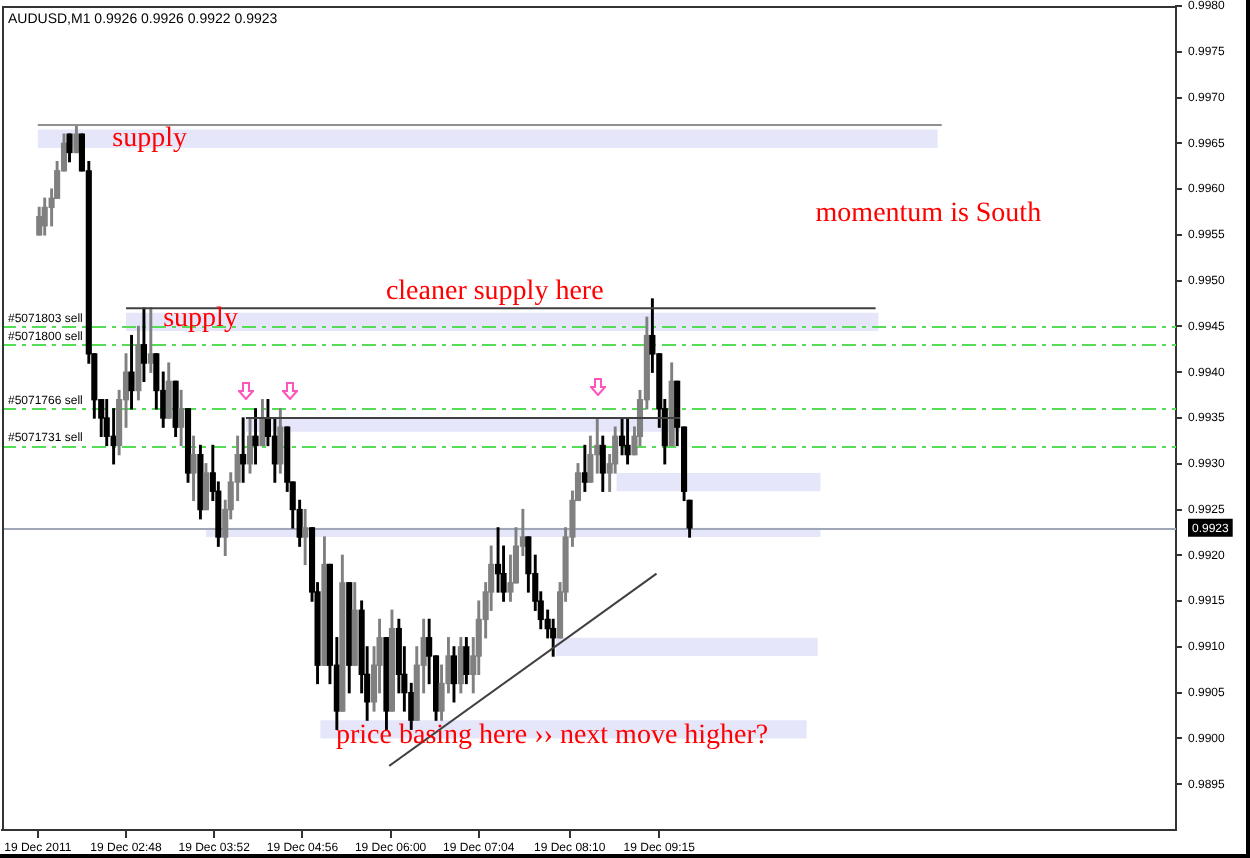 Image resolution: width=1250 pixels, height=858 pixels. What do you see at coordinates (494, 292) in the screenshot?
I see `annotation: cleaner supply here` at bounding box center [494, 292].